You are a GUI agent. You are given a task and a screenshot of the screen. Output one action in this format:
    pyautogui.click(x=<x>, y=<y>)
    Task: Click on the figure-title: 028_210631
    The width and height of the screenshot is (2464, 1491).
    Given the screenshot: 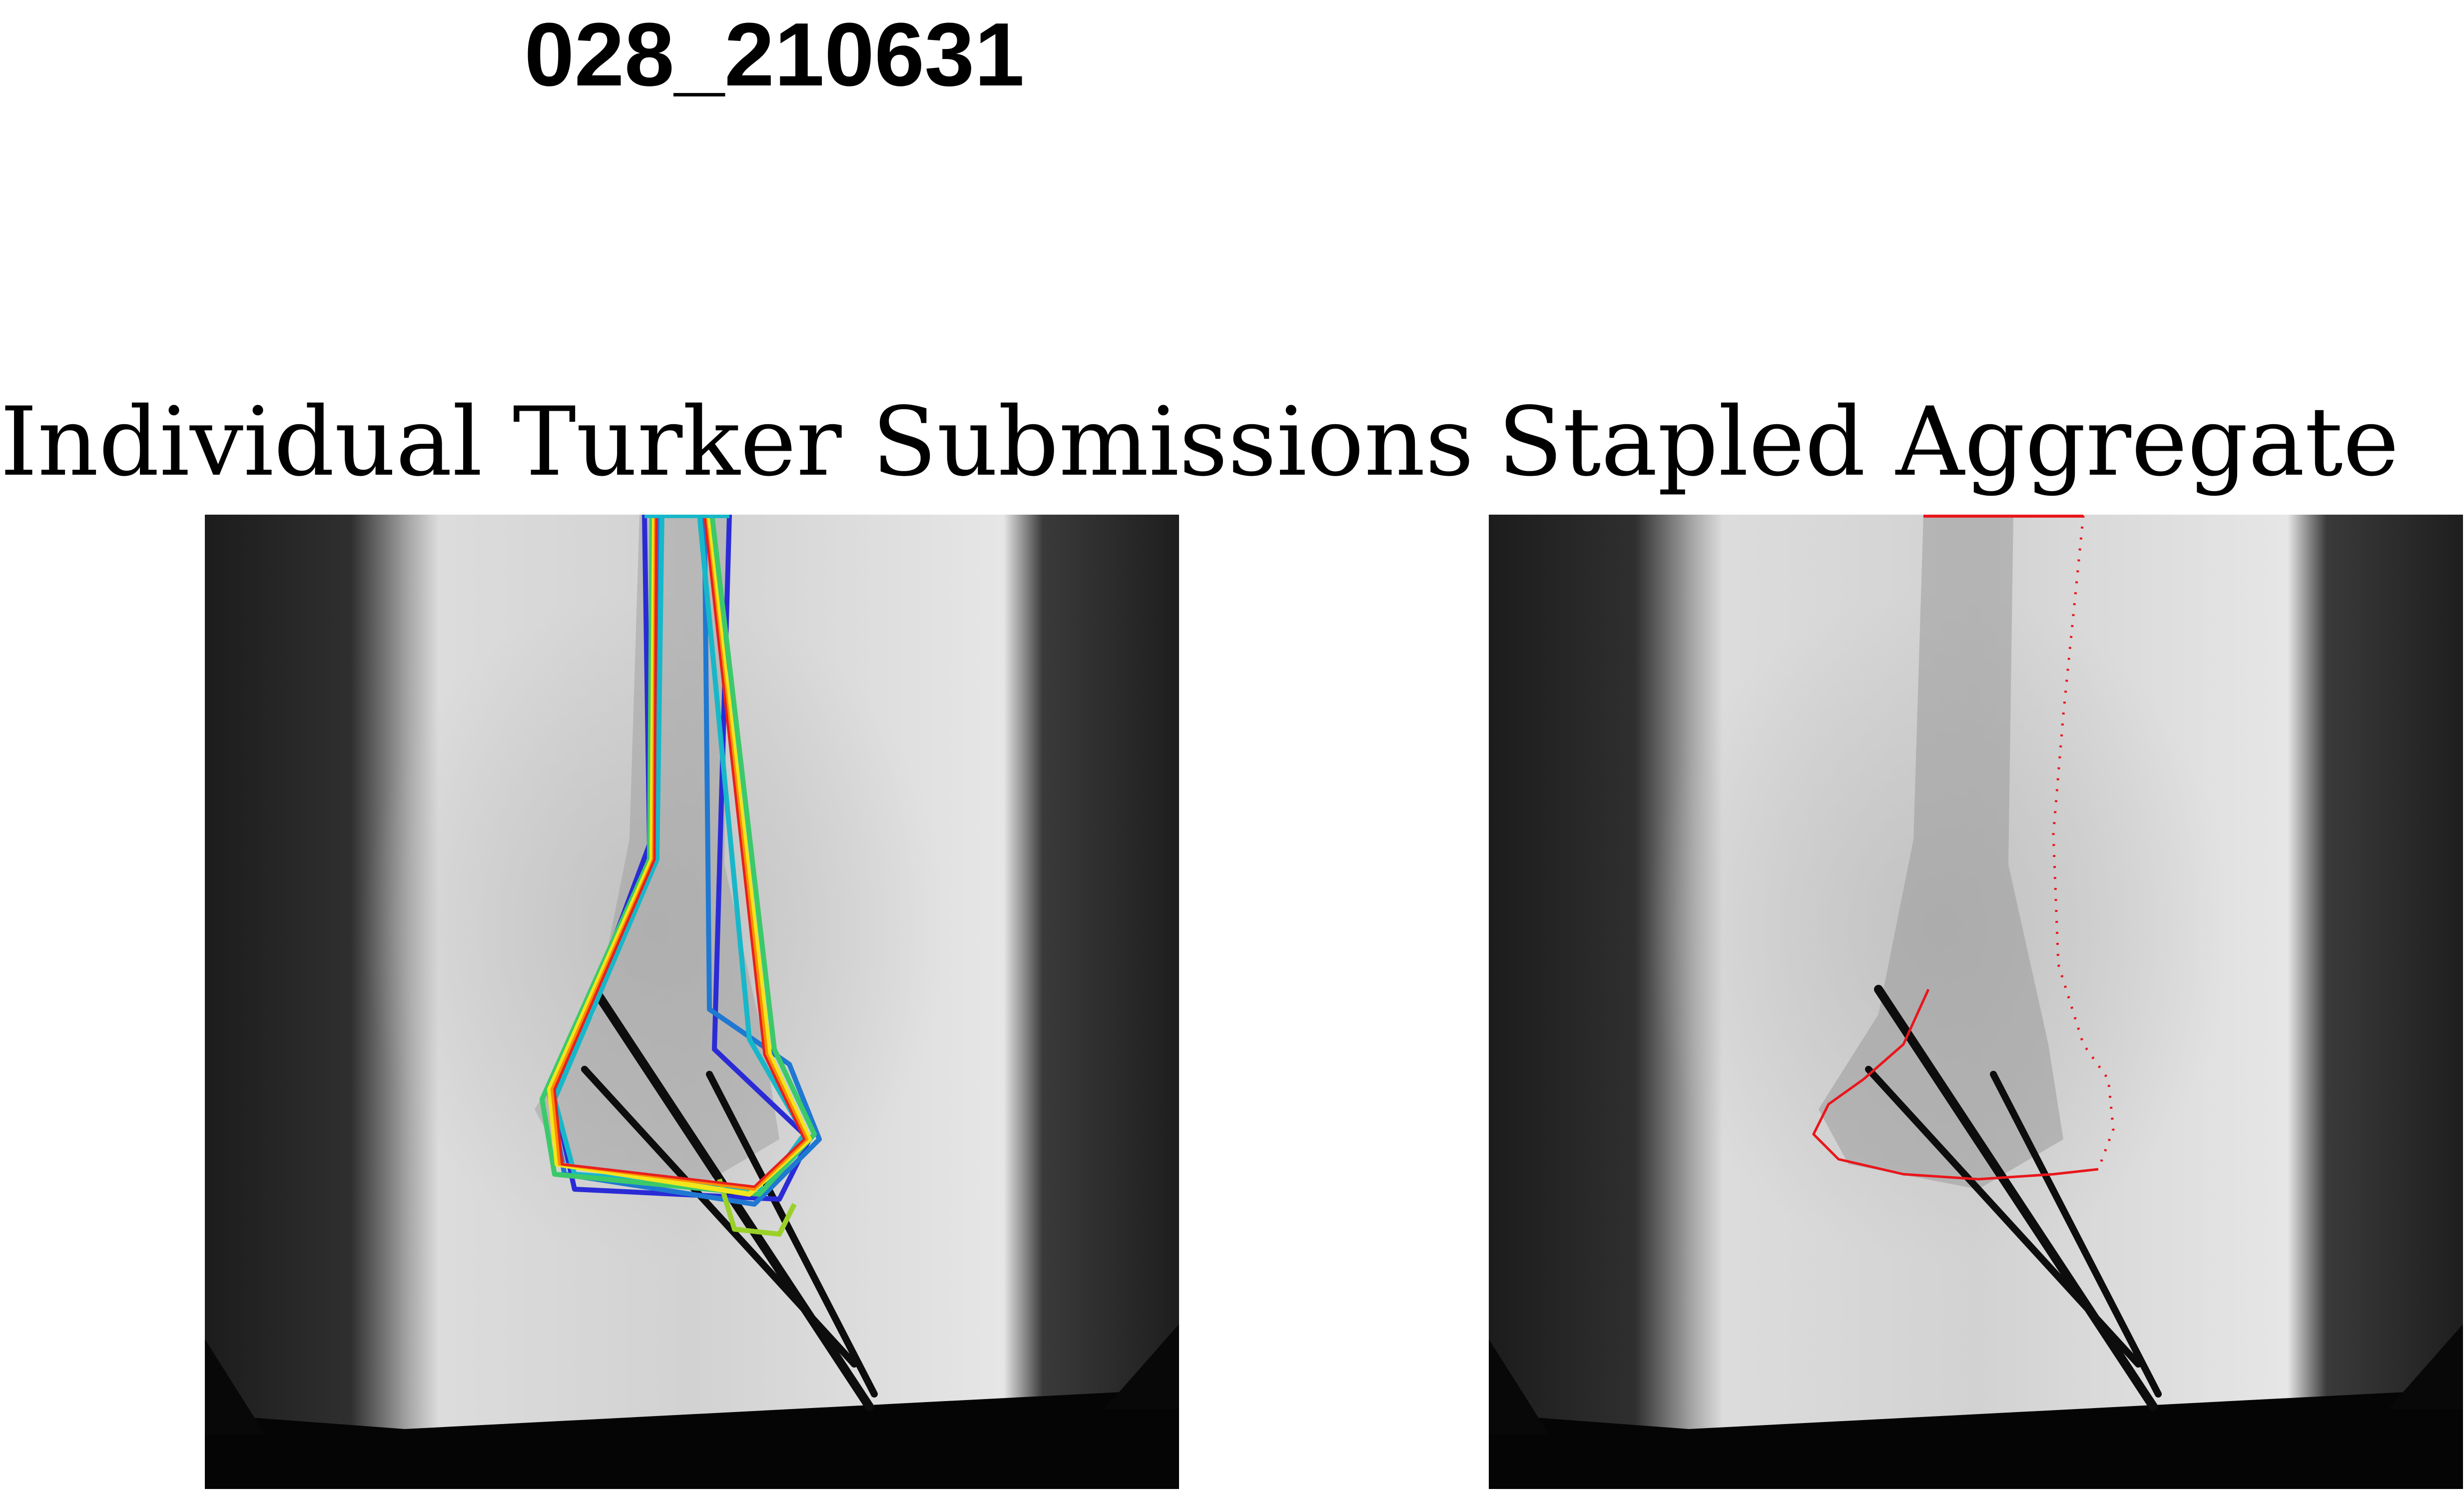 What is the action you would take?
    pyautogui.click(x=774, y=55)
    